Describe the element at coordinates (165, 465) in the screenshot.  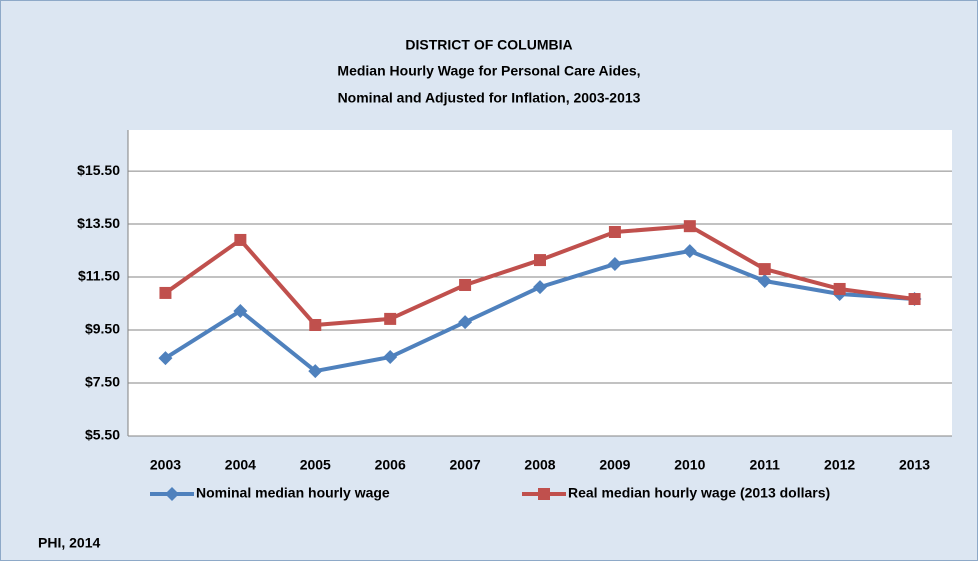
I see `x-tick-label: 2003` at that location.